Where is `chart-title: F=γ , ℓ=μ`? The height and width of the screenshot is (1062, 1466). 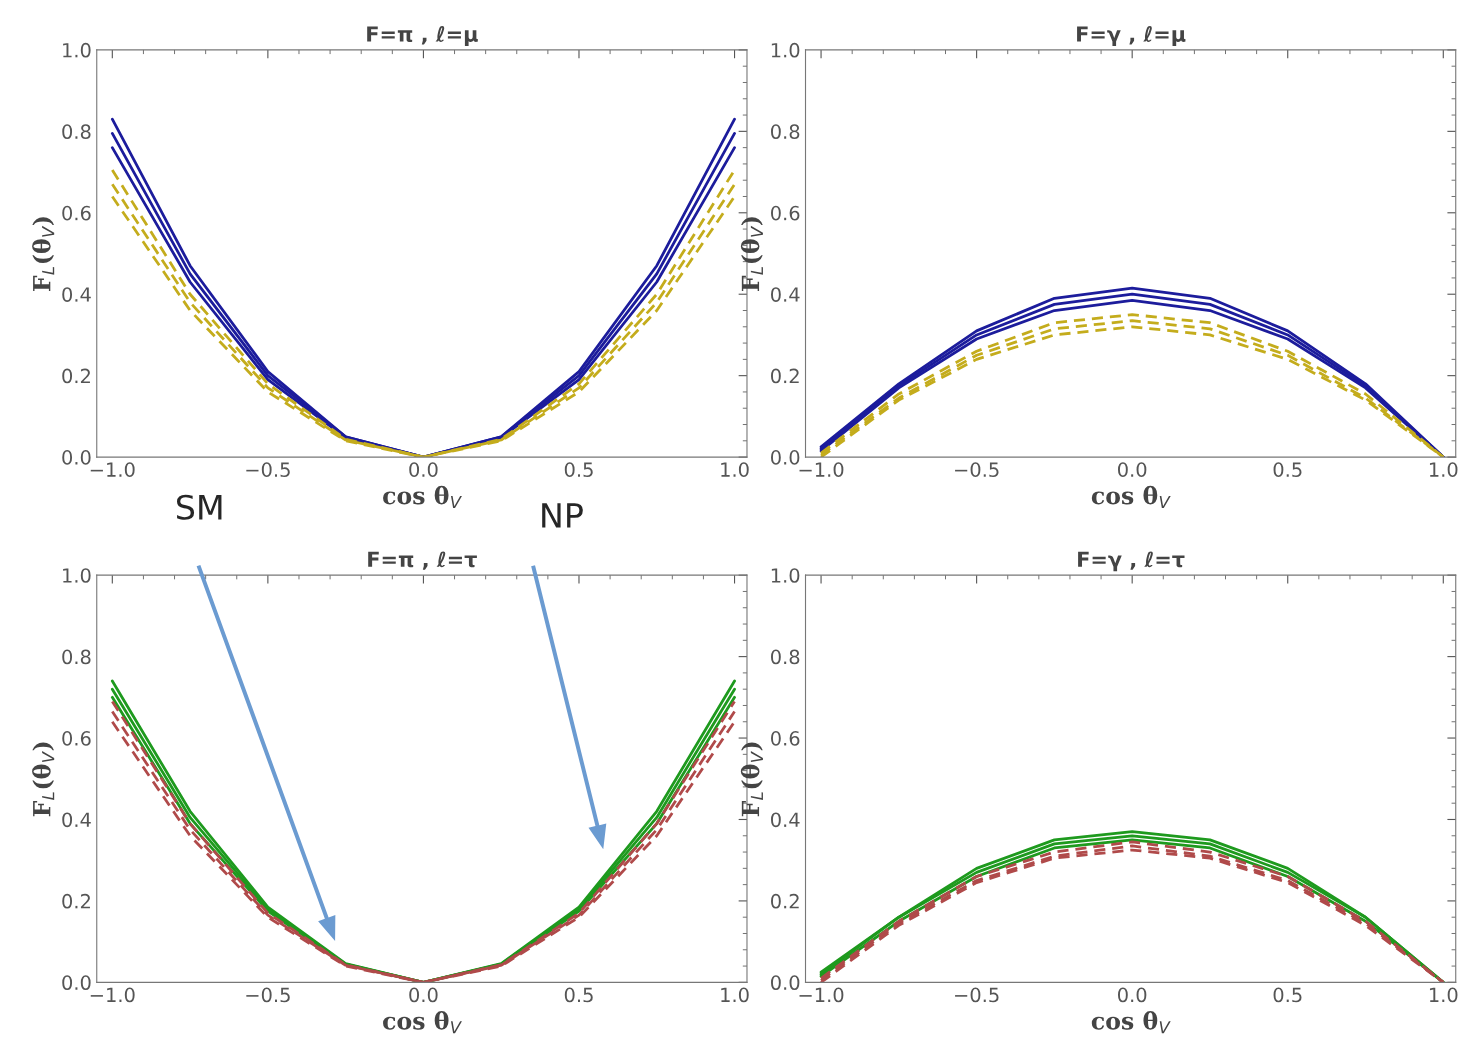
chart-title: F=γ , ℓ=μ is located at coordinates (1131, 36).